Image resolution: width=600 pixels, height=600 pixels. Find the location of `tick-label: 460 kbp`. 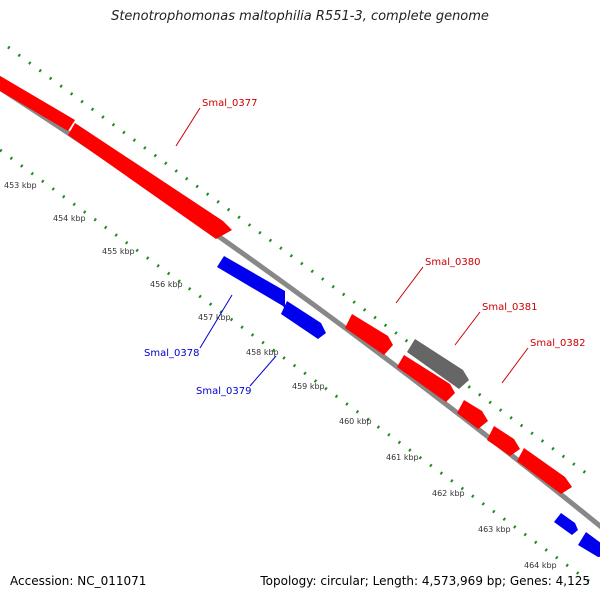

tick-label: 460 kbp is located at coordinates (355, 421).